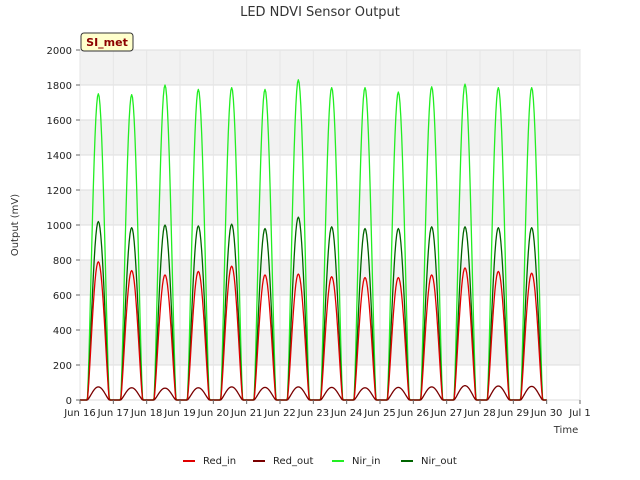 The image size is (640, 480). Describe the element at coordinates (62, 366) in the screenshot. I see `y-tick-label: 200` at that location.